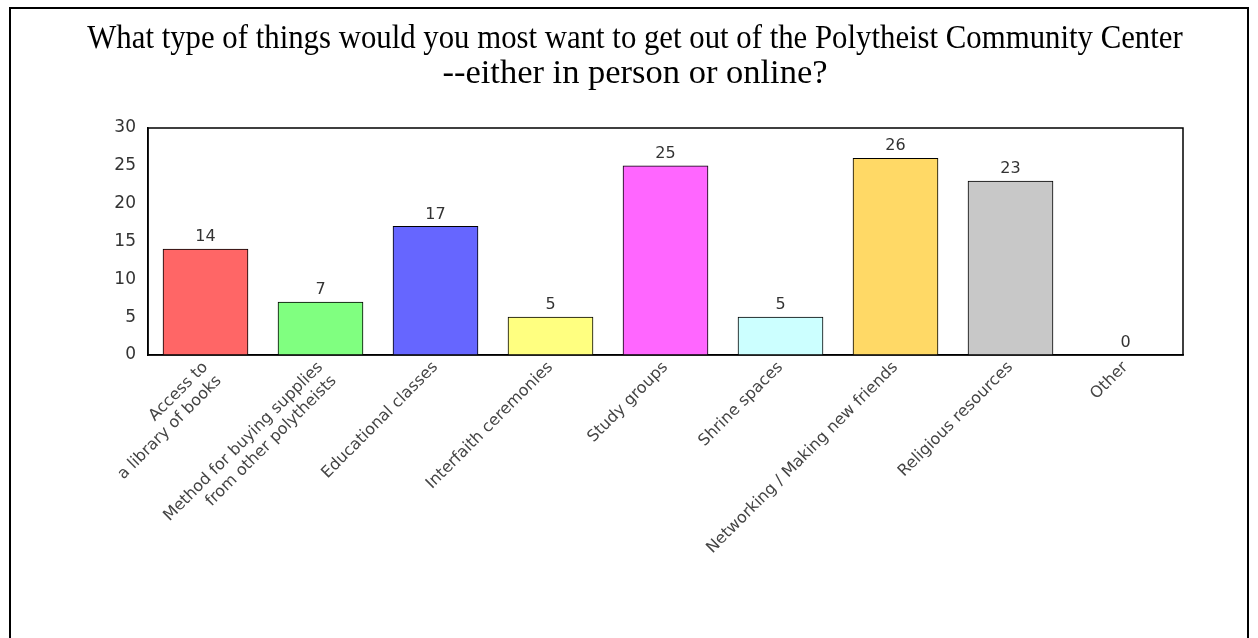 The image size is (1258, 638). What do you see at coordinates (125, 164) in the screenshot?
I see `y-tick-label: 25` at bounding box center [125, 164].